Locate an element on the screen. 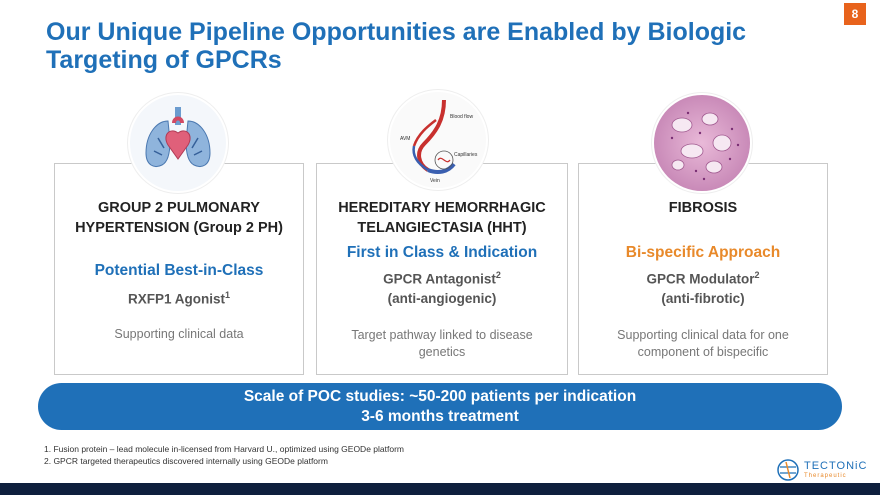 This screenshot has height=495, width=880. logo-globe-icon is located at coordinates (788, 470).